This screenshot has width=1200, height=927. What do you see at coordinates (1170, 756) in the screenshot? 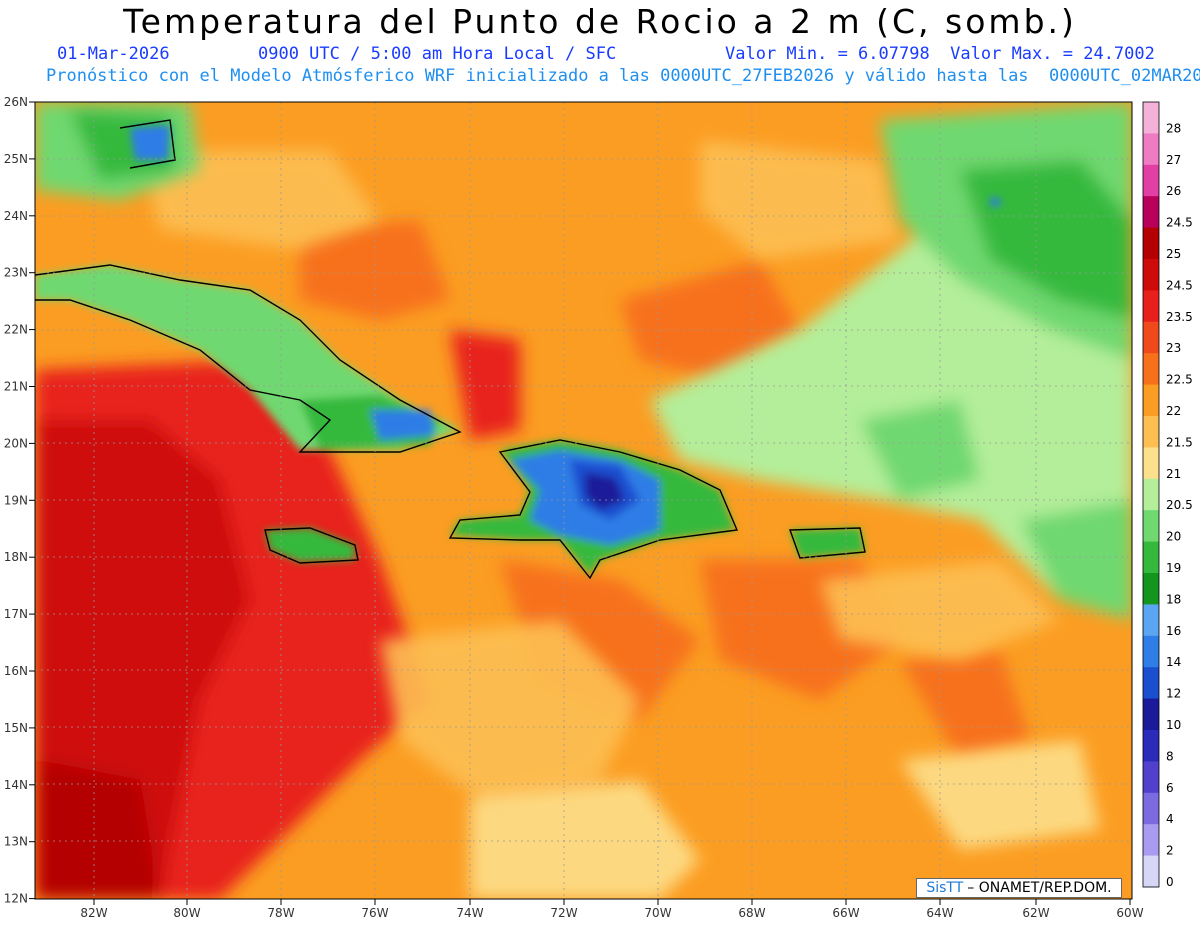
I see `colorbar-label: 8` at bounding box center [1170, 756].